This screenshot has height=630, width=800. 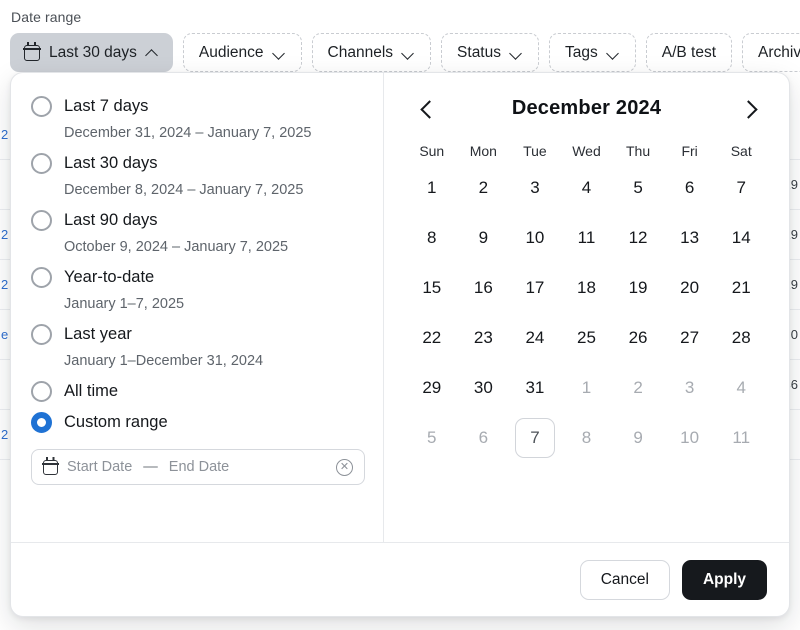 I want to click on calendar-day: 14, so click(x=741, y=238).